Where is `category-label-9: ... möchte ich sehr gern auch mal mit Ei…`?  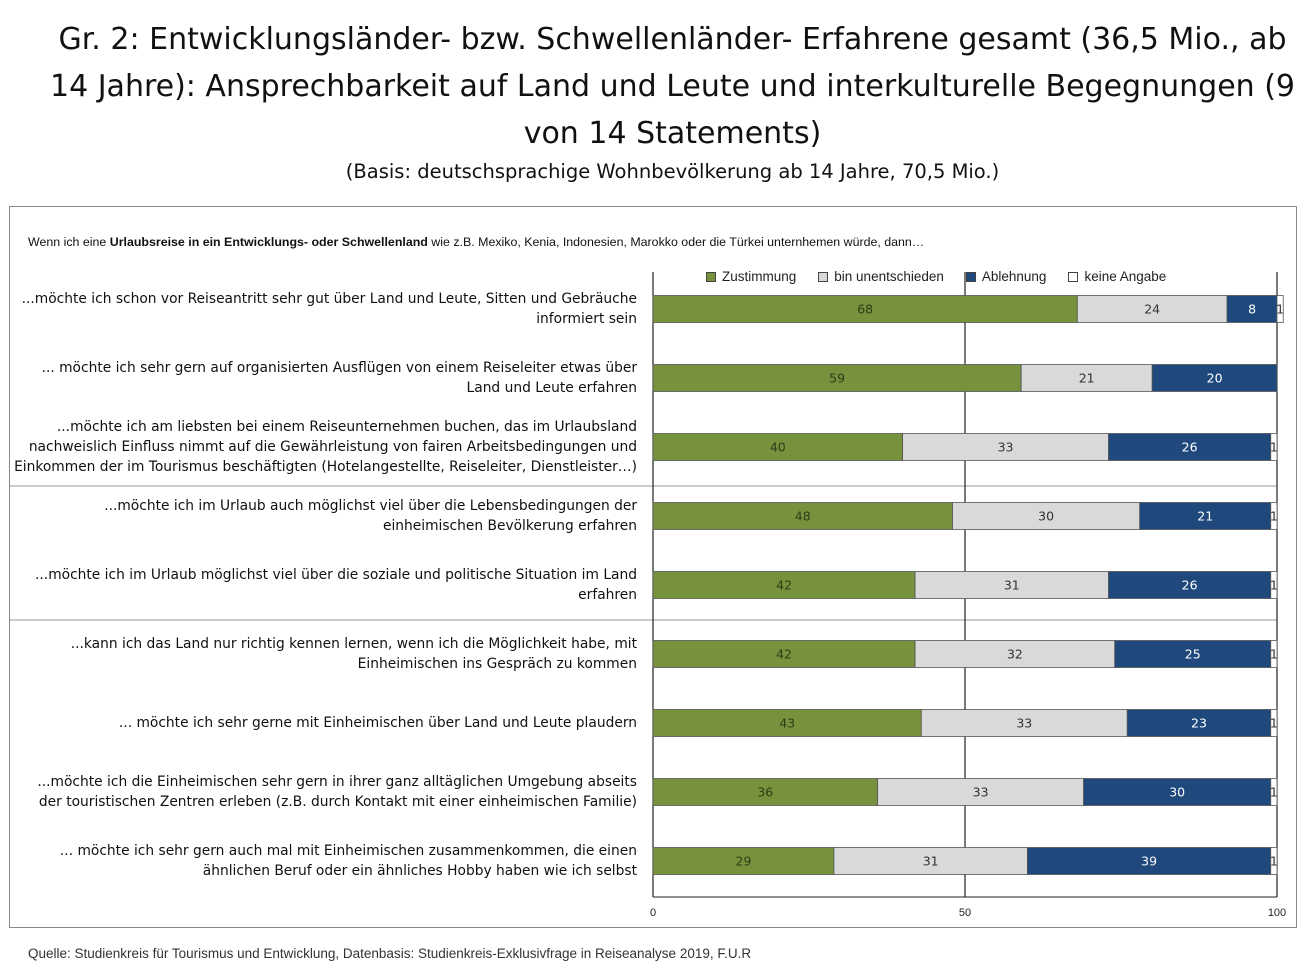
category-label-9: ... möchte ich sehr gern auch mal mit Ei… is located at coordinates (348, 861).